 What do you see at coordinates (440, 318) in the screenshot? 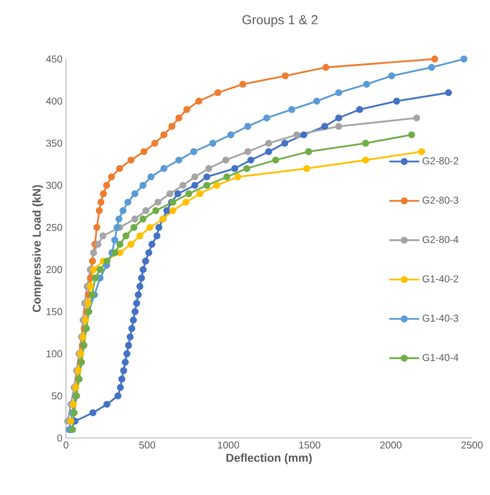
I see `legend-label: G1-40-3` at bounding box center [440, 318].